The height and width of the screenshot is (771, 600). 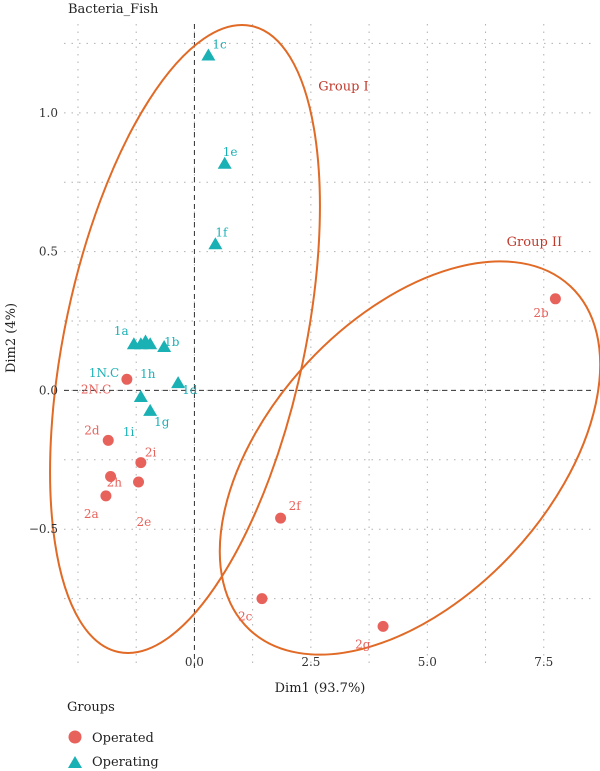 What do you see at coordinates (144, 522) in the screenshot?
I see `label-2e: 2e` at bounding box center [144, 522].